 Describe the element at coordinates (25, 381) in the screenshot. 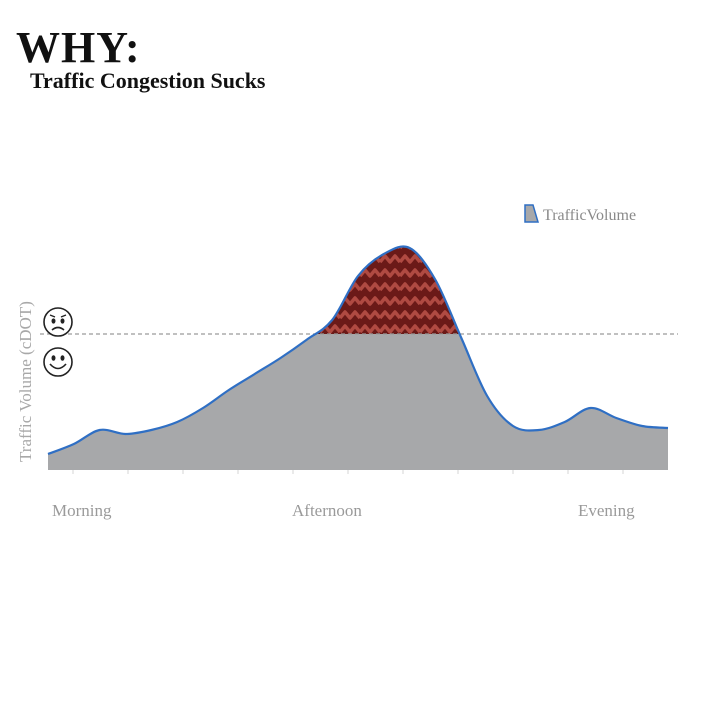

I see `y-axis-label: Traffic Volume (cDOT)` at that location.